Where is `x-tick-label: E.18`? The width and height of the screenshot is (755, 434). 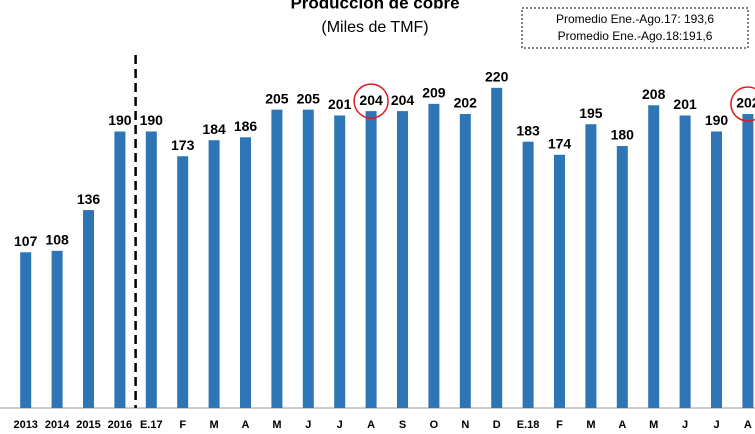
x-tick-label: E.18 is located at coordinates (528, 425).